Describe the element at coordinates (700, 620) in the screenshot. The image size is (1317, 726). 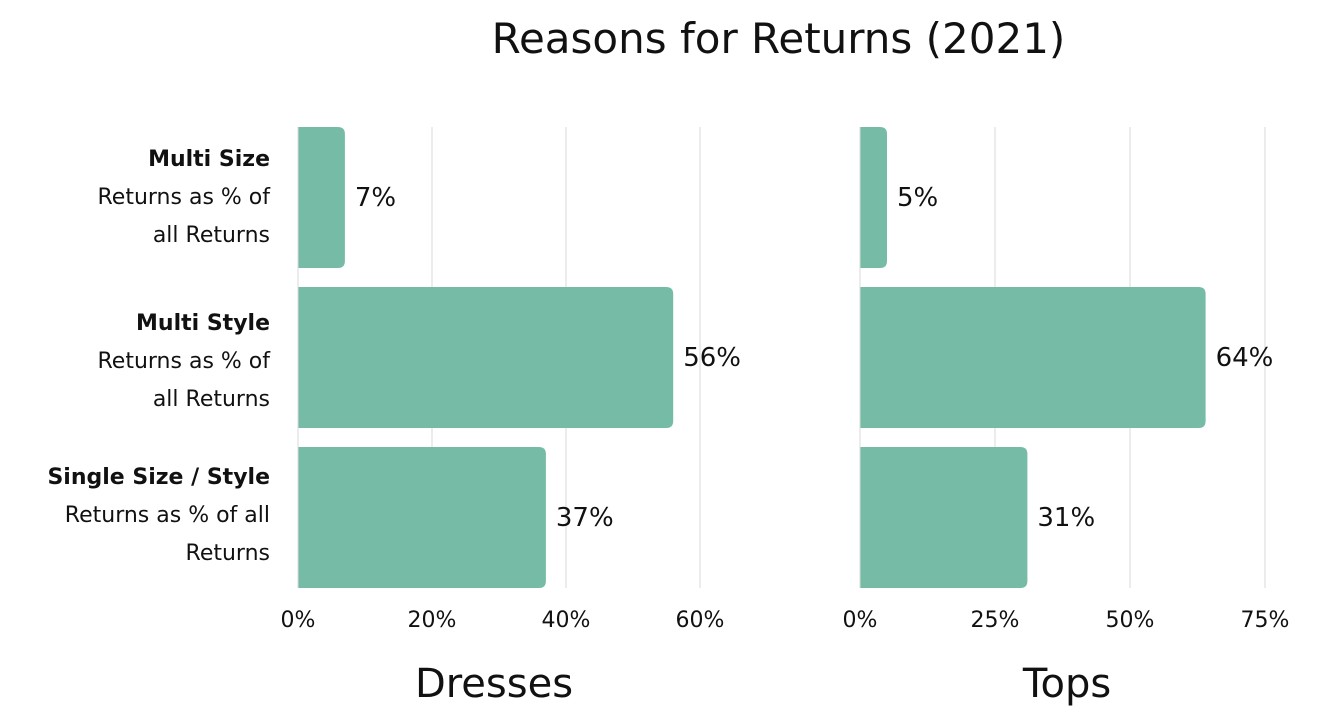
I see `x-tick-label: 60%` at that location.